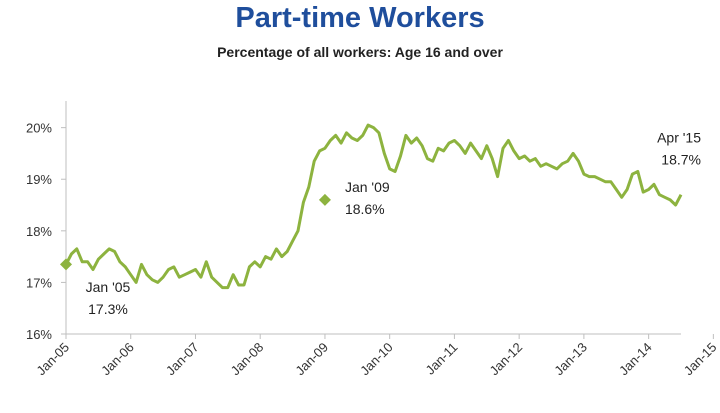  I want to click on x-tick-label: Jan-11, so click(442, 359).